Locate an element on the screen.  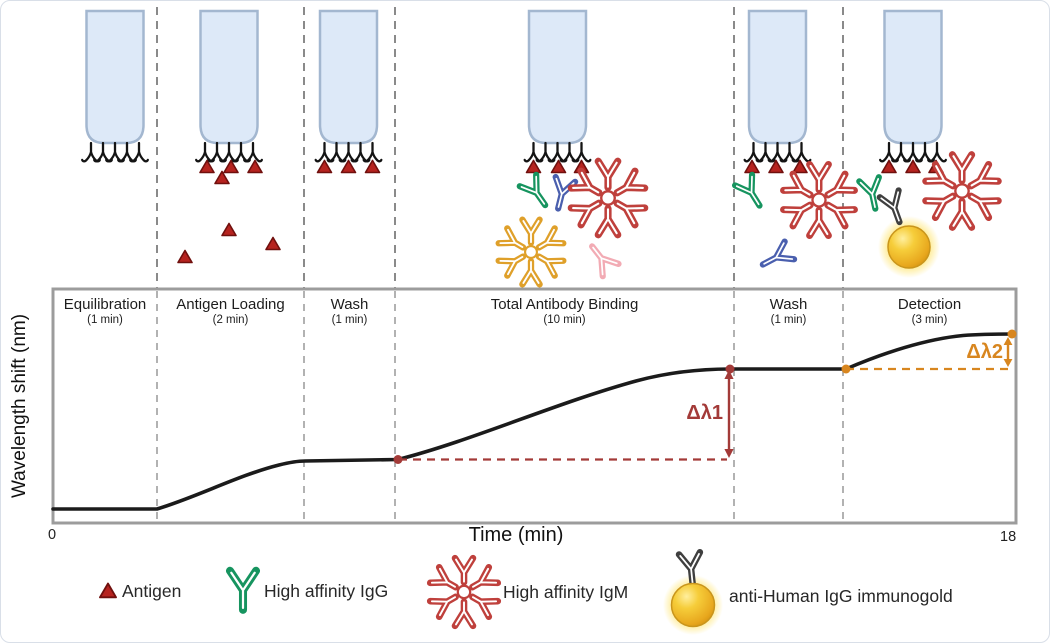
y-axis-label: Wavelength shift (nm) is located at coordinates (19, 406).